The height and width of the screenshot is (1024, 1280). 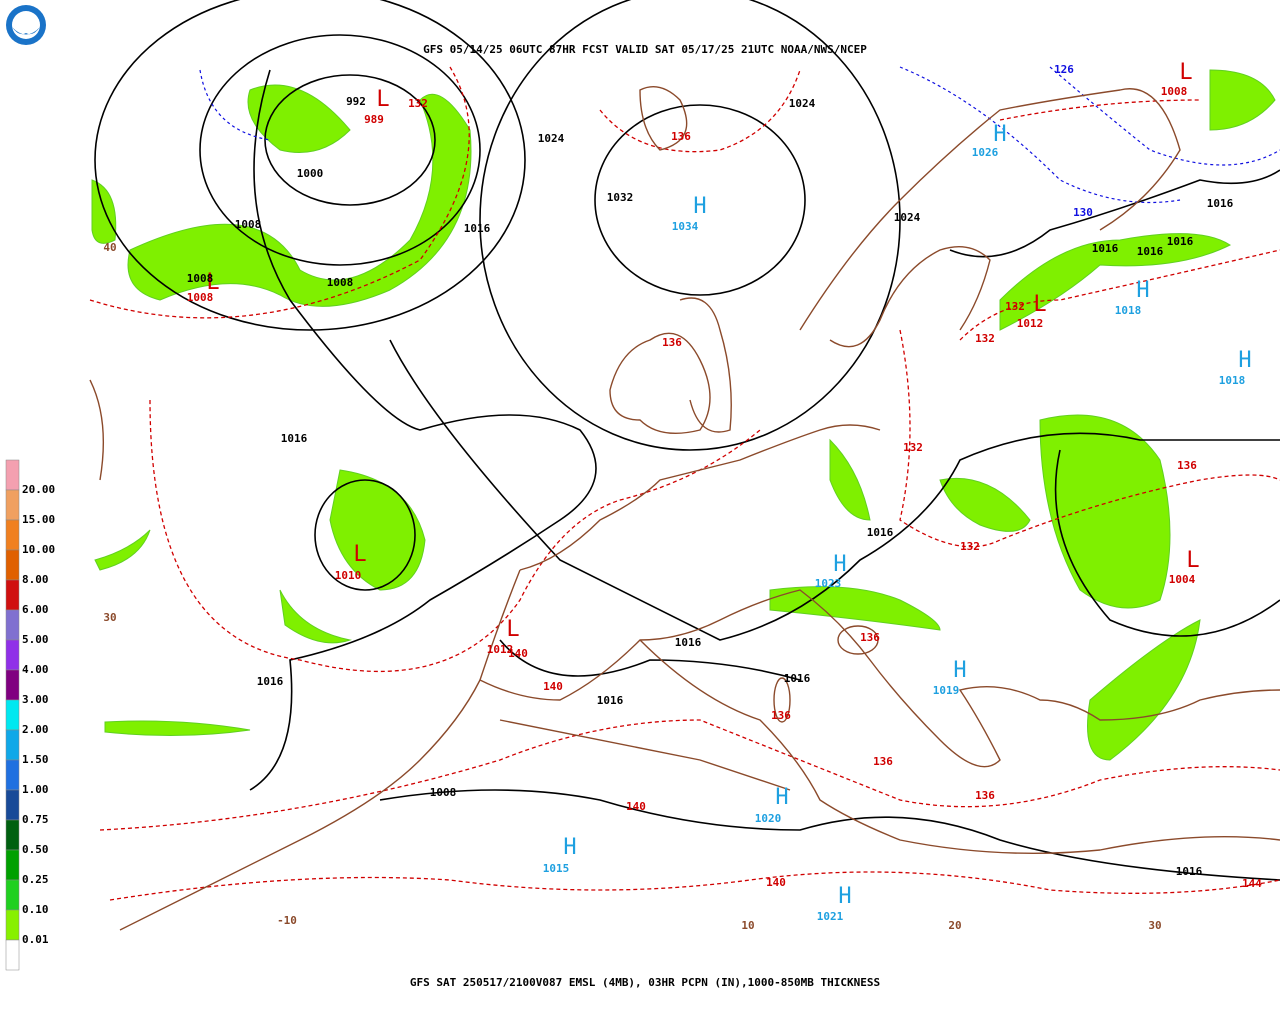 I want to click on legend-label: 4.00, so click(x=35, y=669).